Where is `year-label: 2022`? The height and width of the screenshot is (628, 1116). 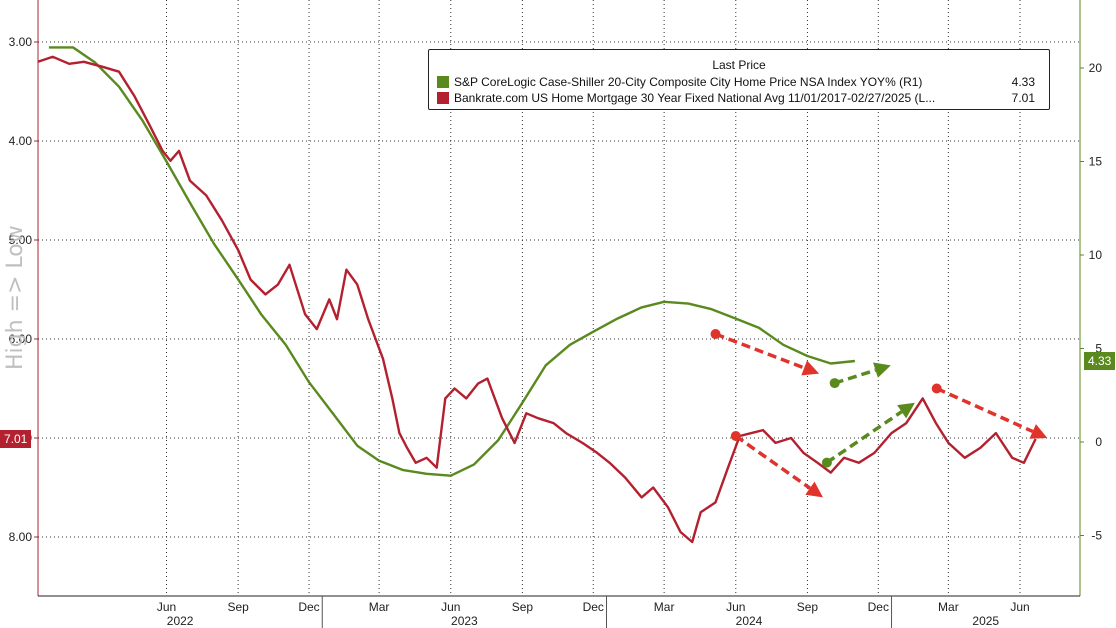 year-label: 2022 is located at coordinates (180, 621).